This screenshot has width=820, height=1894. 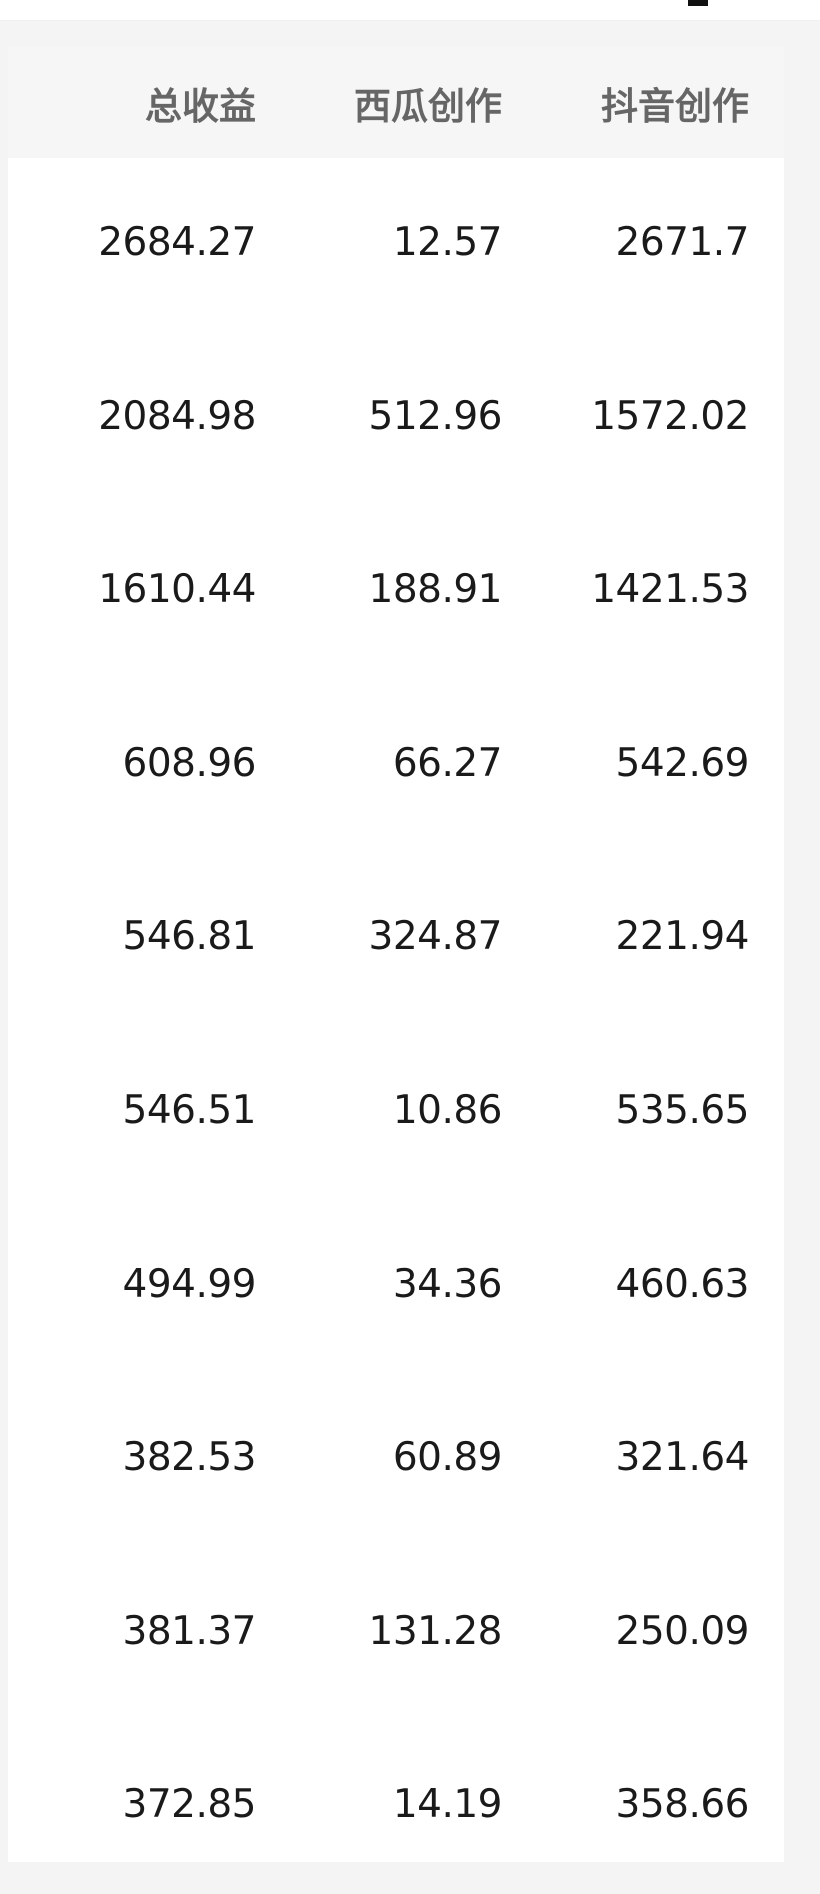 What do you see at coordinates (189, 1631) in the screenshot?
I see `cell-total: 381.37` at bounding box center [189, 1631].